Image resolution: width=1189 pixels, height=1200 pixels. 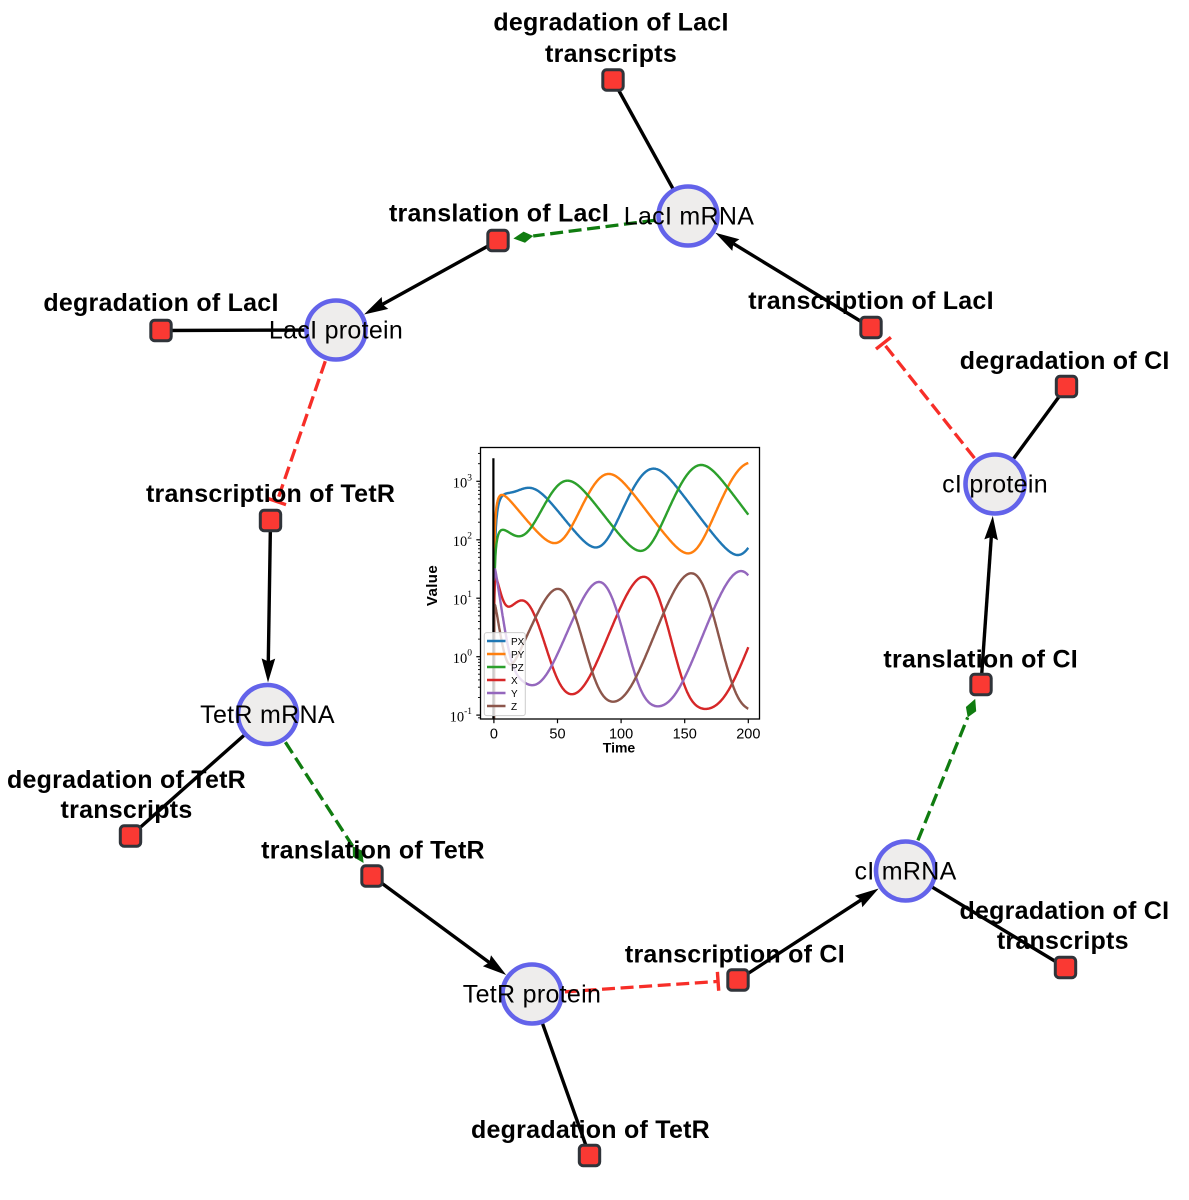 What do you see at coordinates (518, 655) in the screenshot?
I see `svg-text: PY` at bounding box center [518, 655].